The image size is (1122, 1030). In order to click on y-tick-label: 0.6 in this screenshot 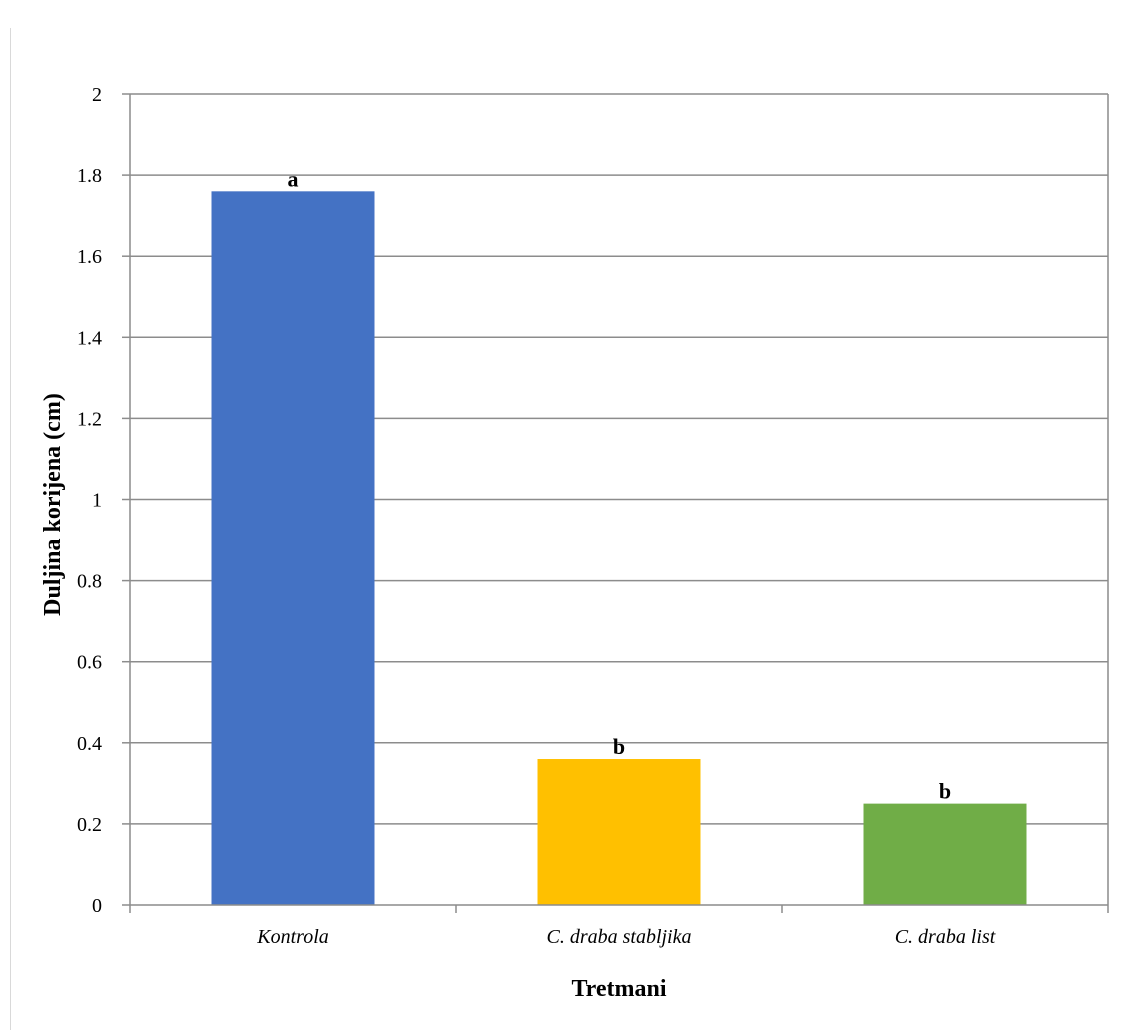, I will do `click(89, 663)`.